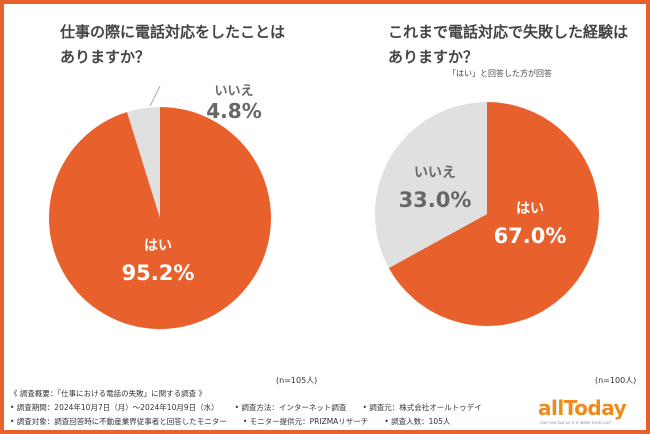  What do you see at coordinates (508, 45) in the screenshot?
I see `chart2-title: これまで電話対応で失敗した経験は ありますか？` at bounding box center [508, 45].